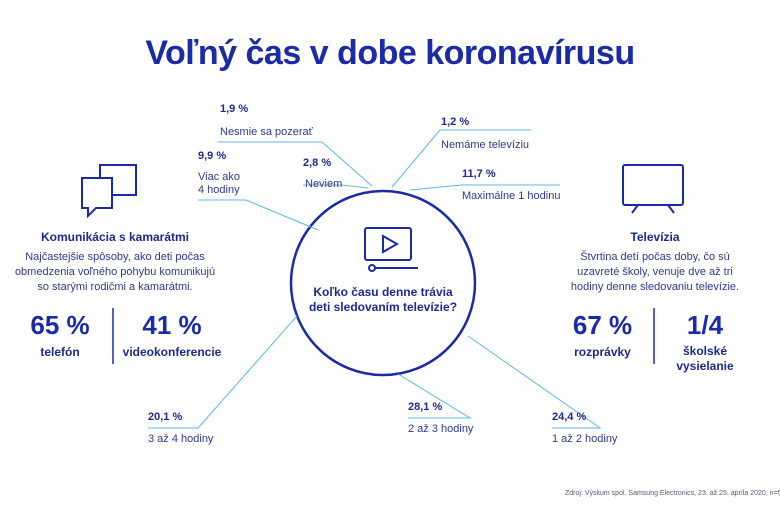 The width and height of the screenshot is (780, 520). I want to click on tv-icon, so click(653, 189).